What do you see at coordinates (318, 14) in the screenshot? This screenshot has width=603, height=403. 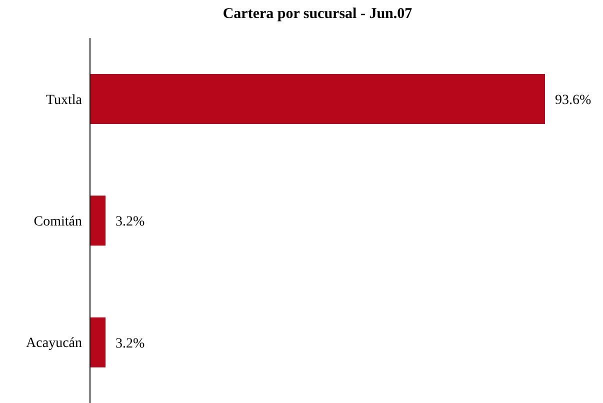 I see `chart-title: Cartera por sucursal - Jun.07` at bounding box center [318, 14].